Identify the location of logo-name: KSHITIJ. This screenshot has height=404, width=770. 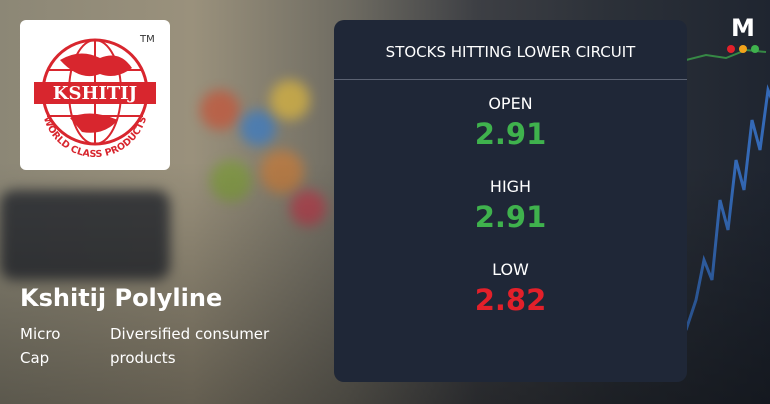
(95, 93).